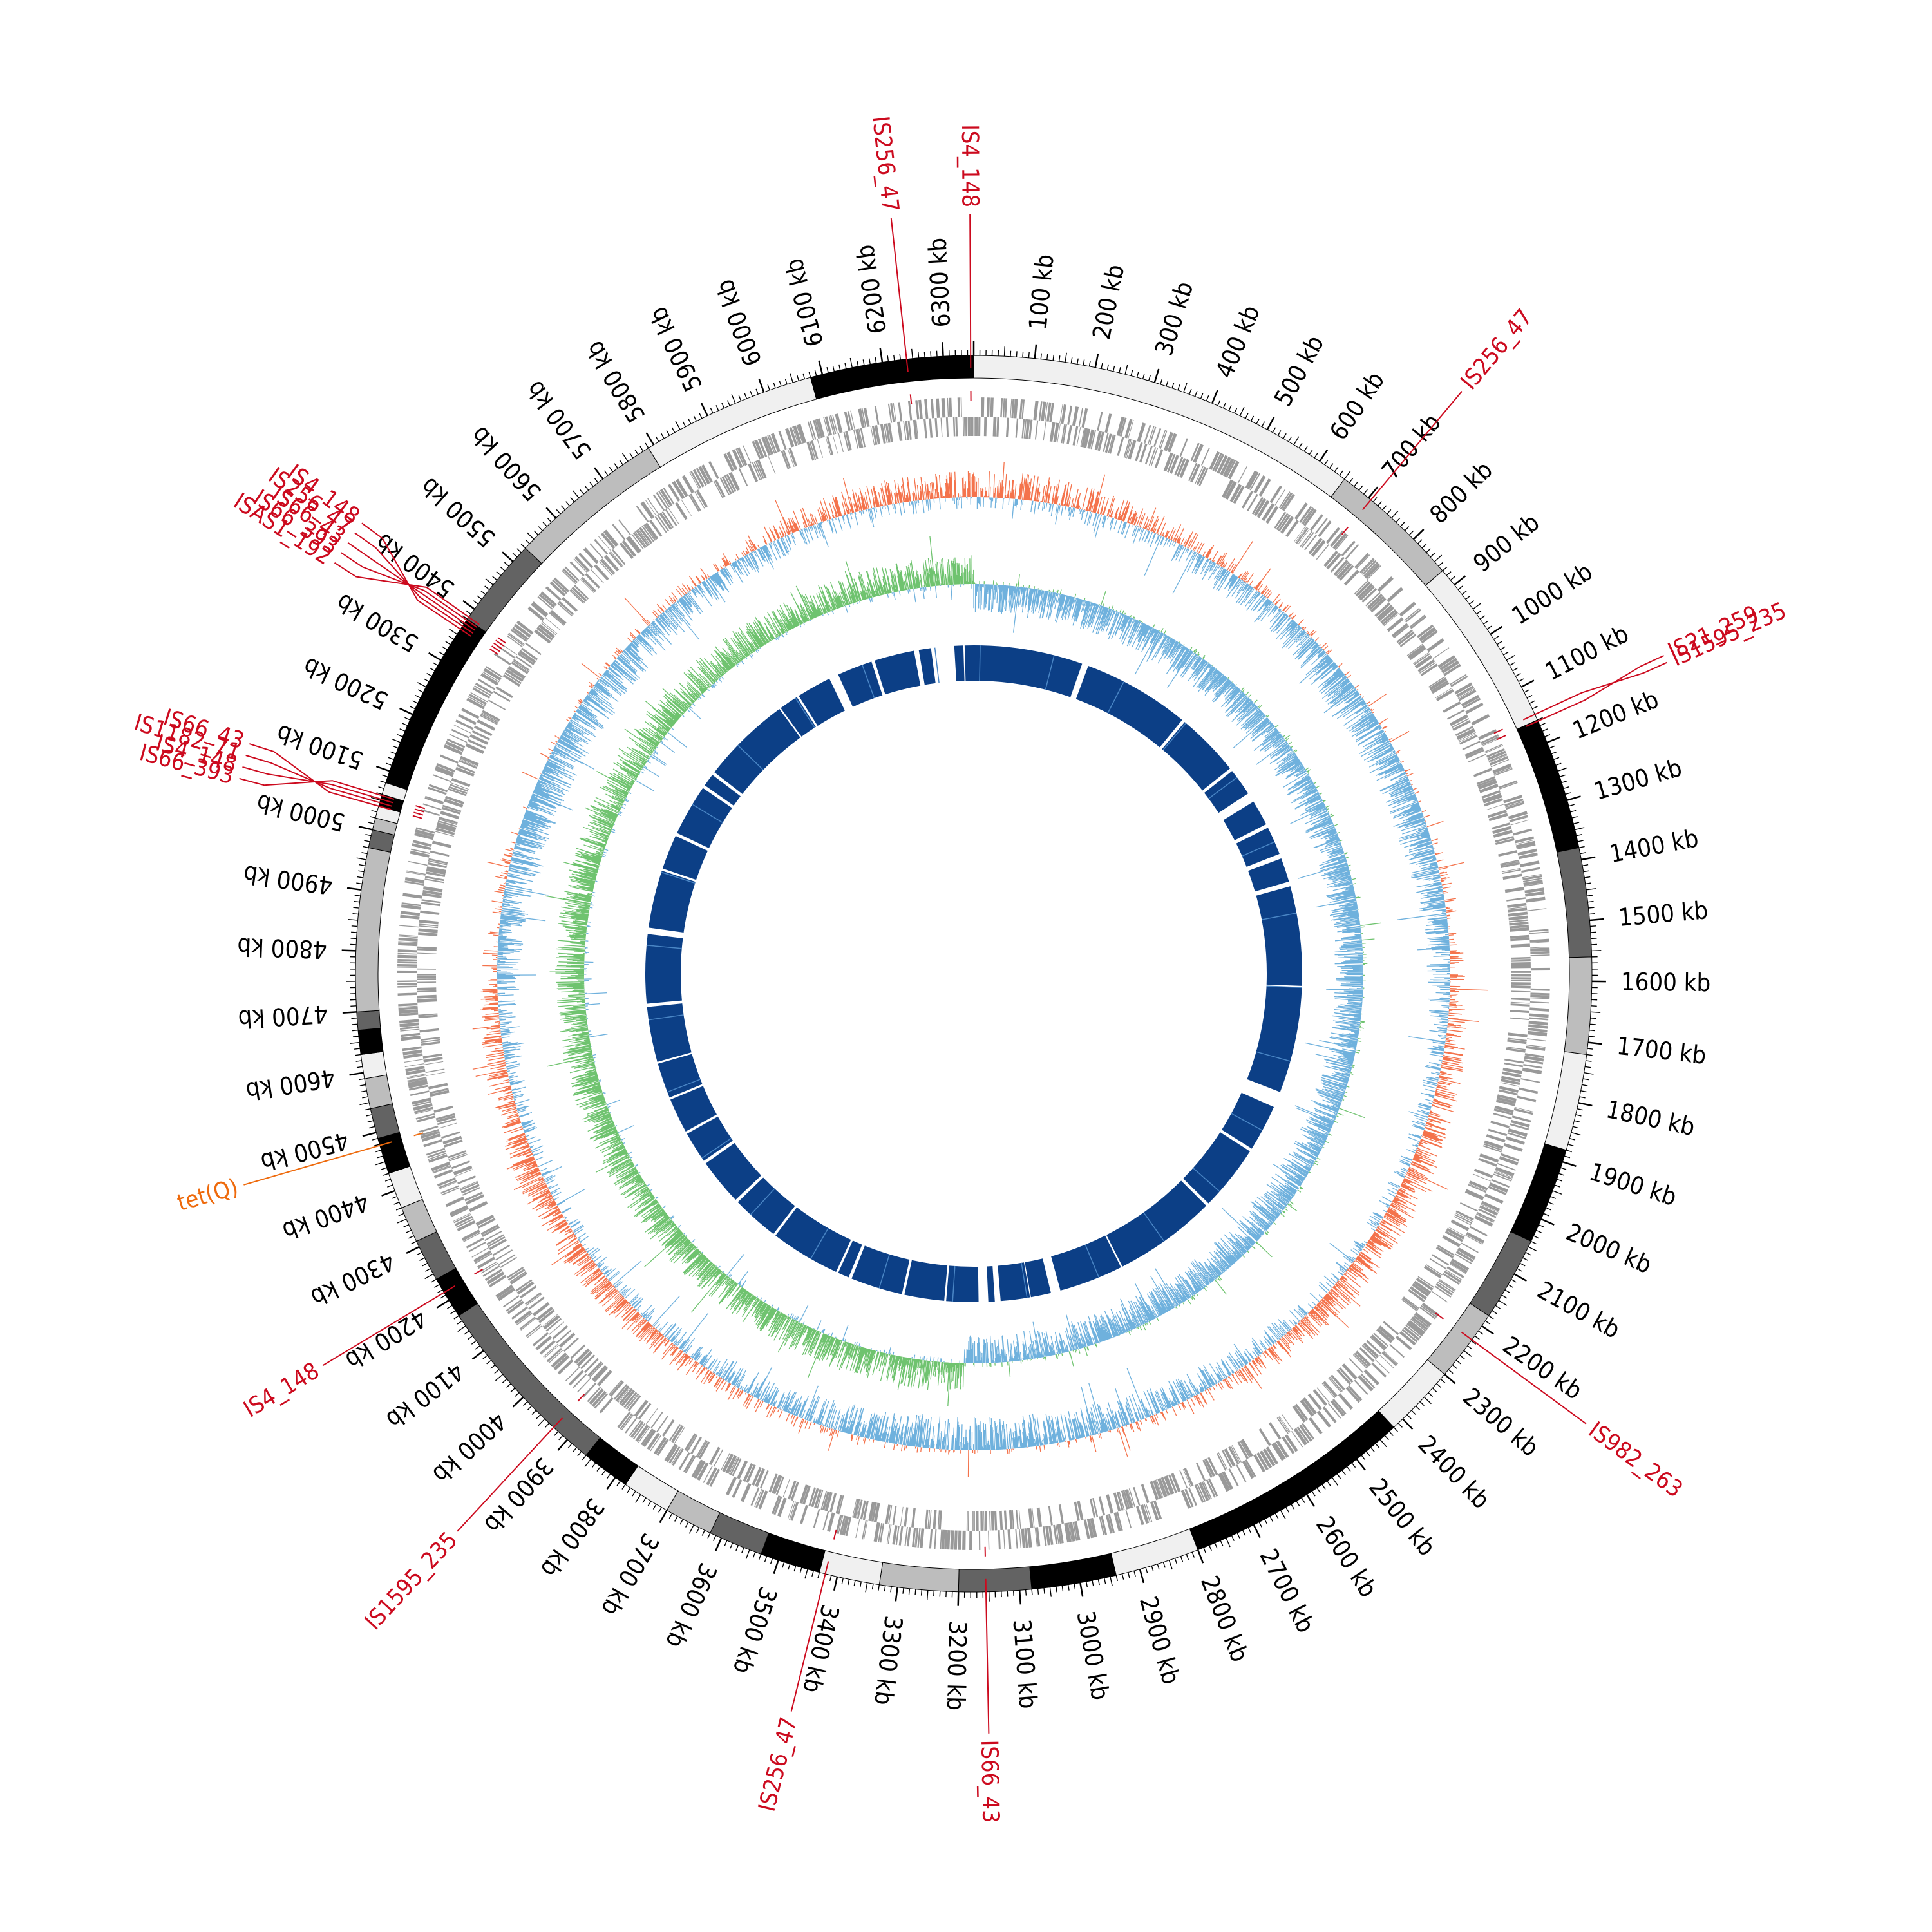 Image resolution: width=1932 pixels, height=1932 pixels. What do you see at coordinates (615, 382) in the screenshot?
I see `tick-label-5800: 5800 kb` at bounding box center [615, 382].